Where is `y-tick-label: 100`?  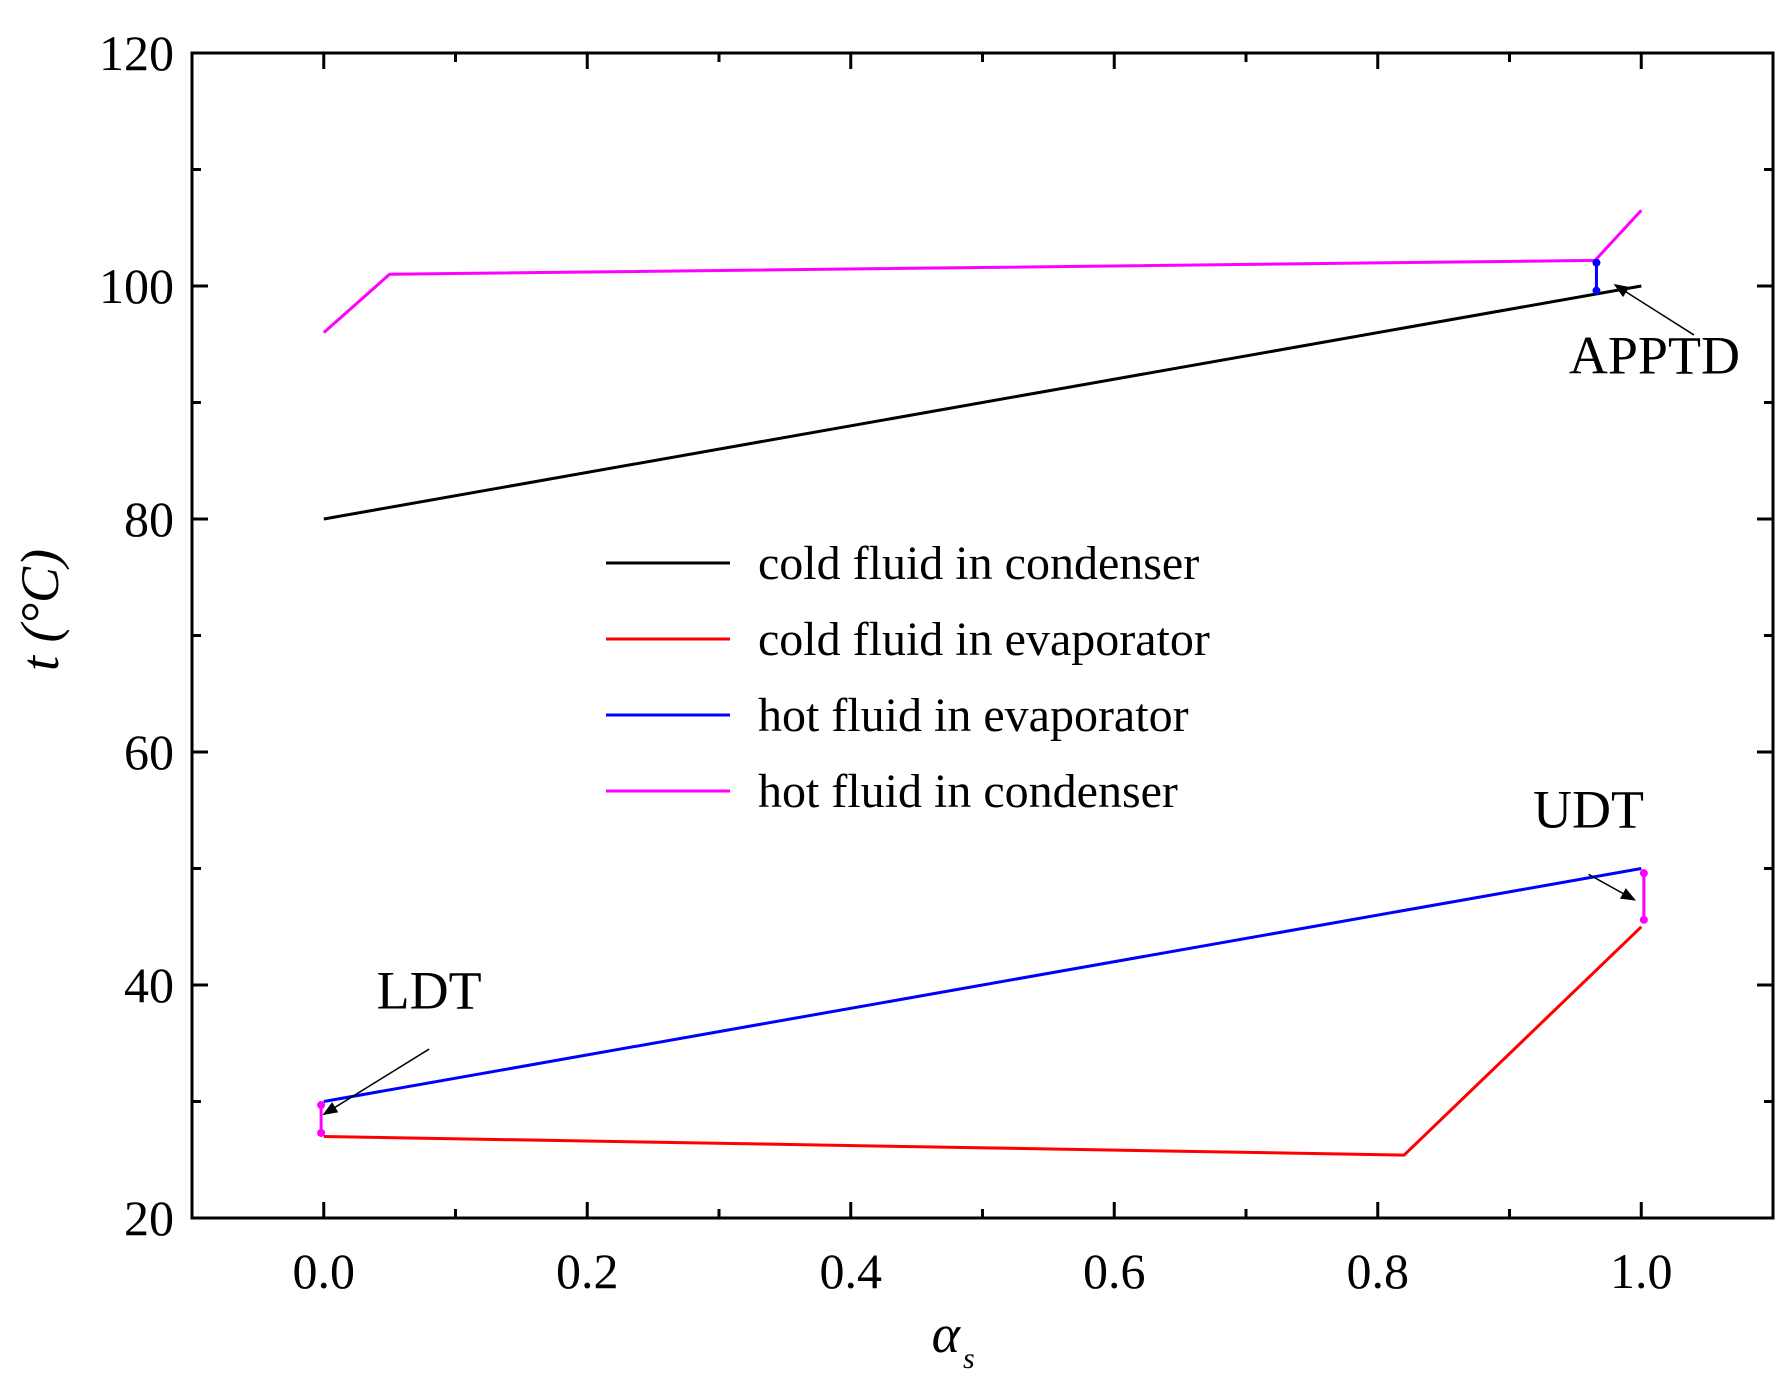
y-tick-label: 100 is located at coordinates (136, 286).